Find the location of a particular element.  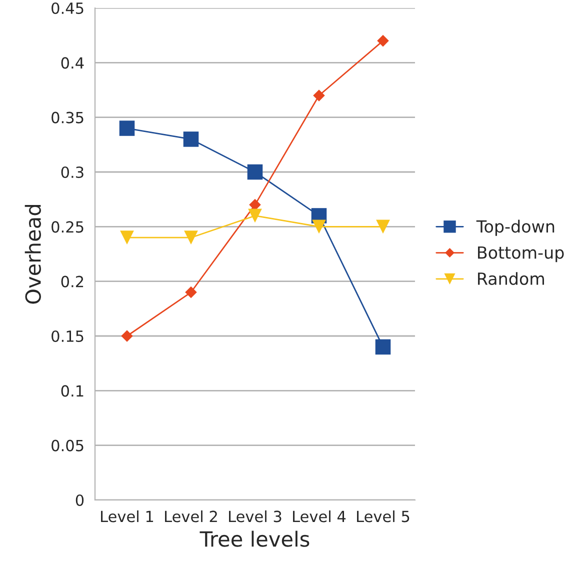

y-tick-label: 0.15 is located at coordinates (68, 336).